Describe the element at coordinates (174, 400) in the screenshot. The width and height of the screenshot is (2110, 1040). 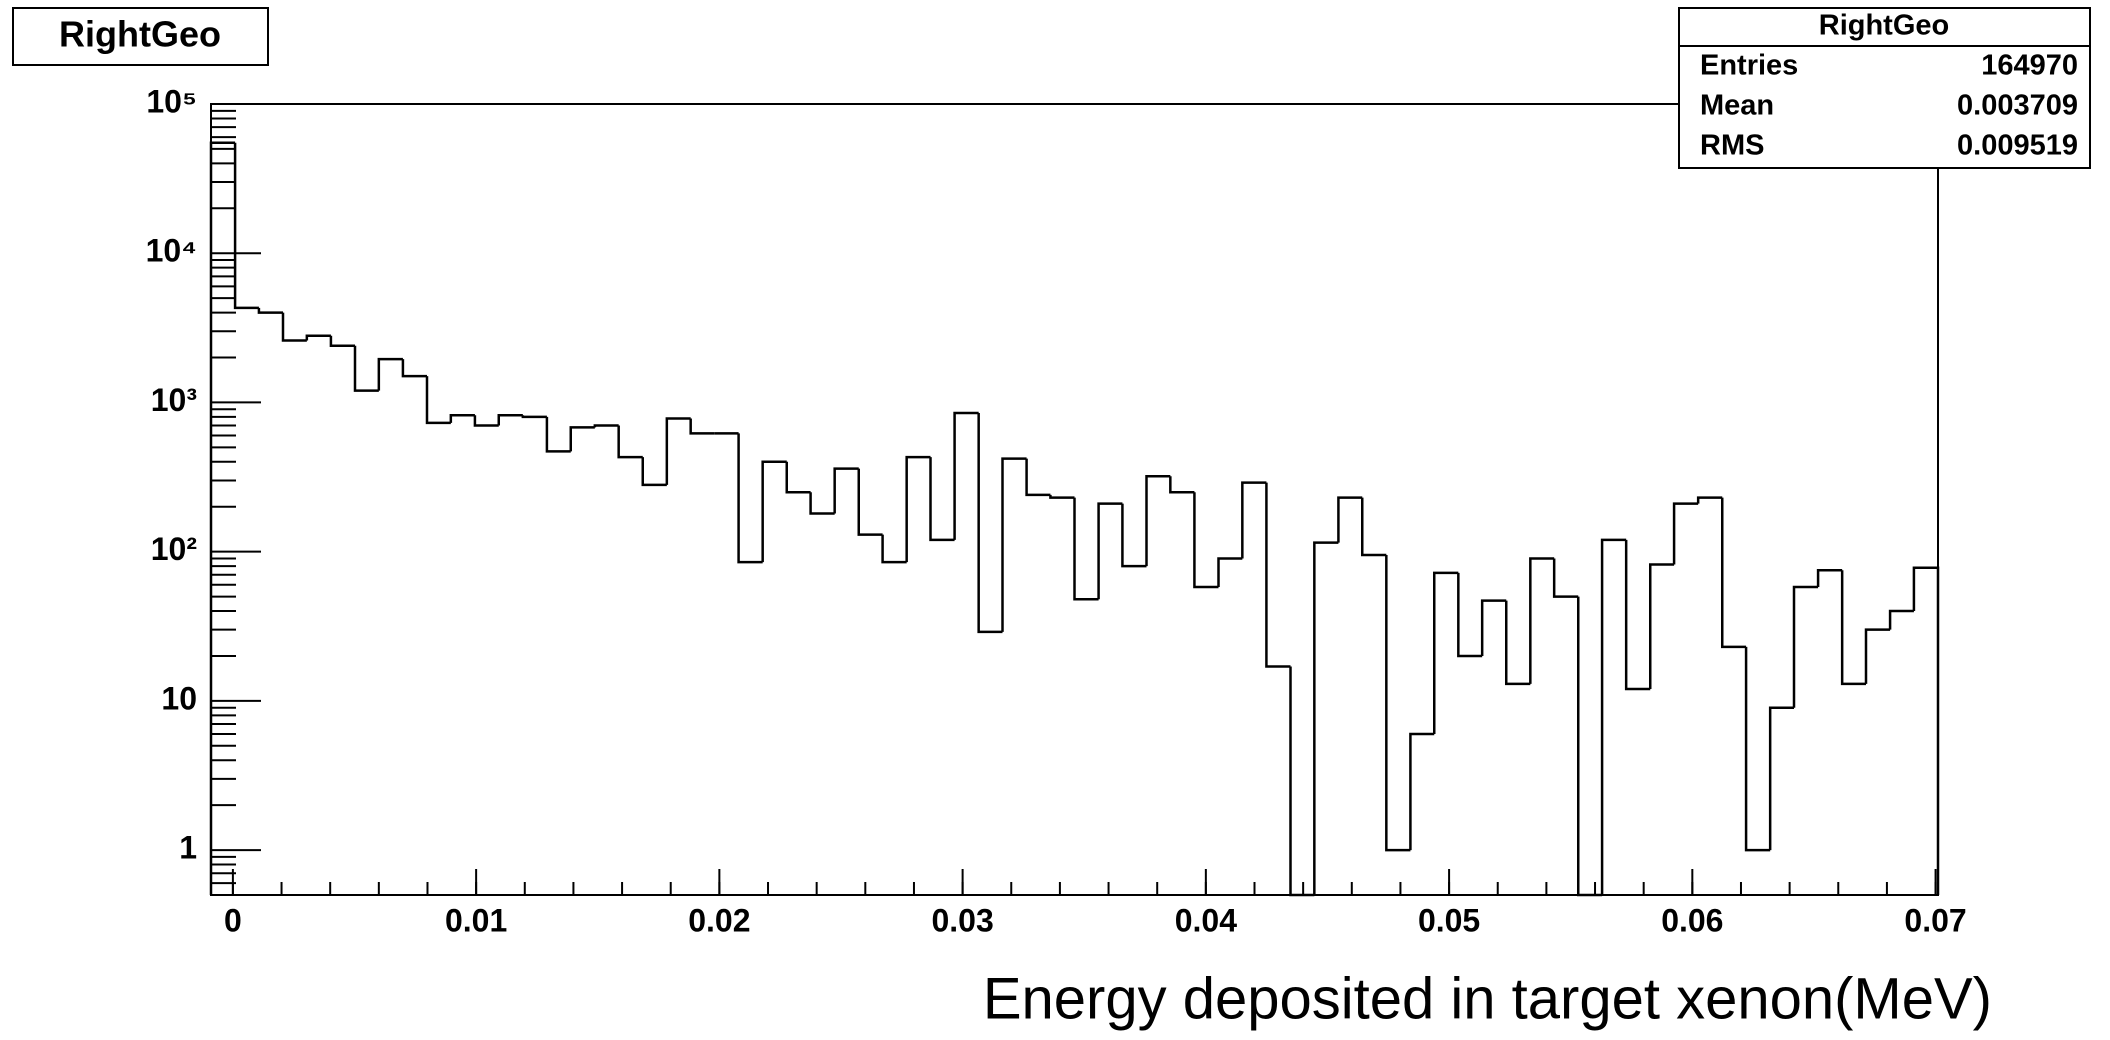
I see `y-tick-label: 10³` at that location.